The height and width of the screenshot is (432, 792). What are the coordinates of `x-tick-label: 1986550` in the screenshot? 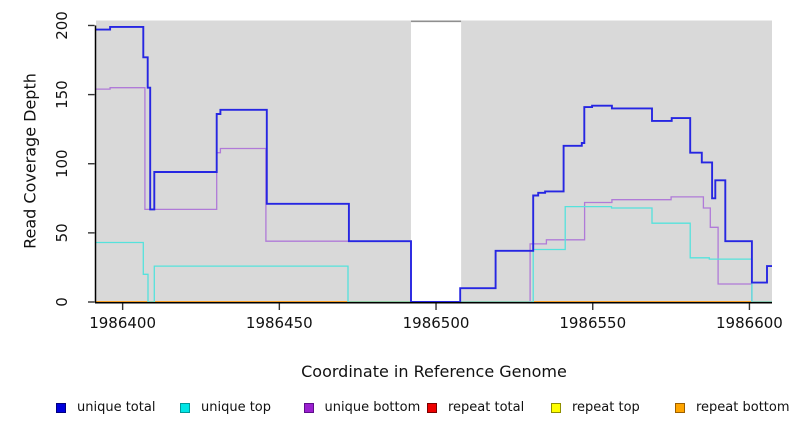 It's located at (592, 323).